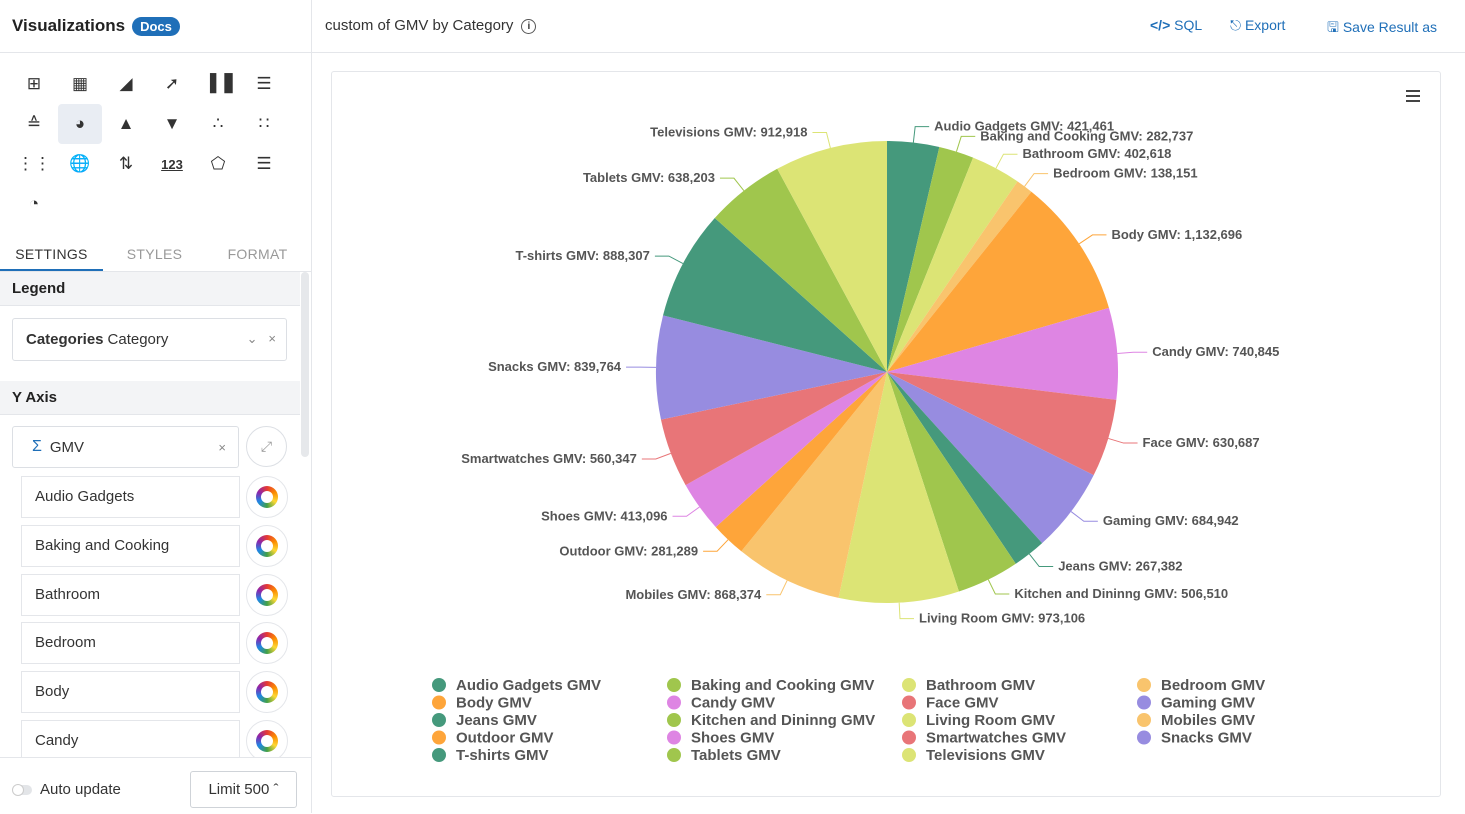  I want to click on save-label: Save Result as, so click(1390, 27).